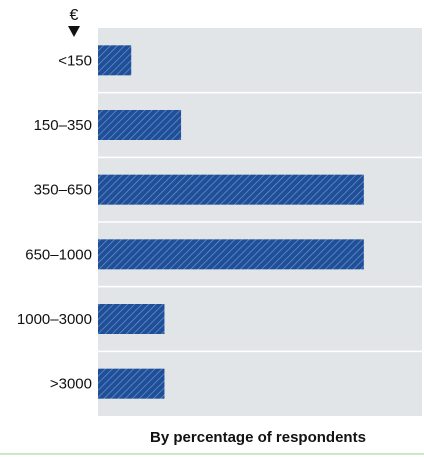 The height and width of the screenshot is (457, 424). I want to click on down-arrow-icon, so click(74, 31).